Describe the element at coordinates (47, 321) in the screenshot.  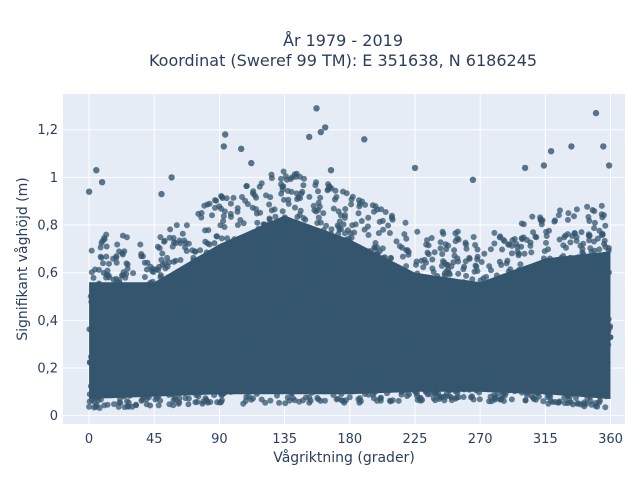
I see `y-tick-label: 0,4` at that location.